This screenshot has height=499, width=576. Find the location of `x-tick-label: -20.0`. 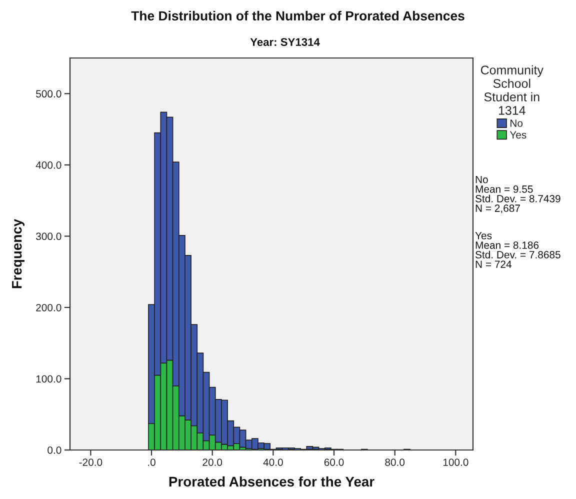

x-tick-label: -20.0 is located at coordinates (90, 462).